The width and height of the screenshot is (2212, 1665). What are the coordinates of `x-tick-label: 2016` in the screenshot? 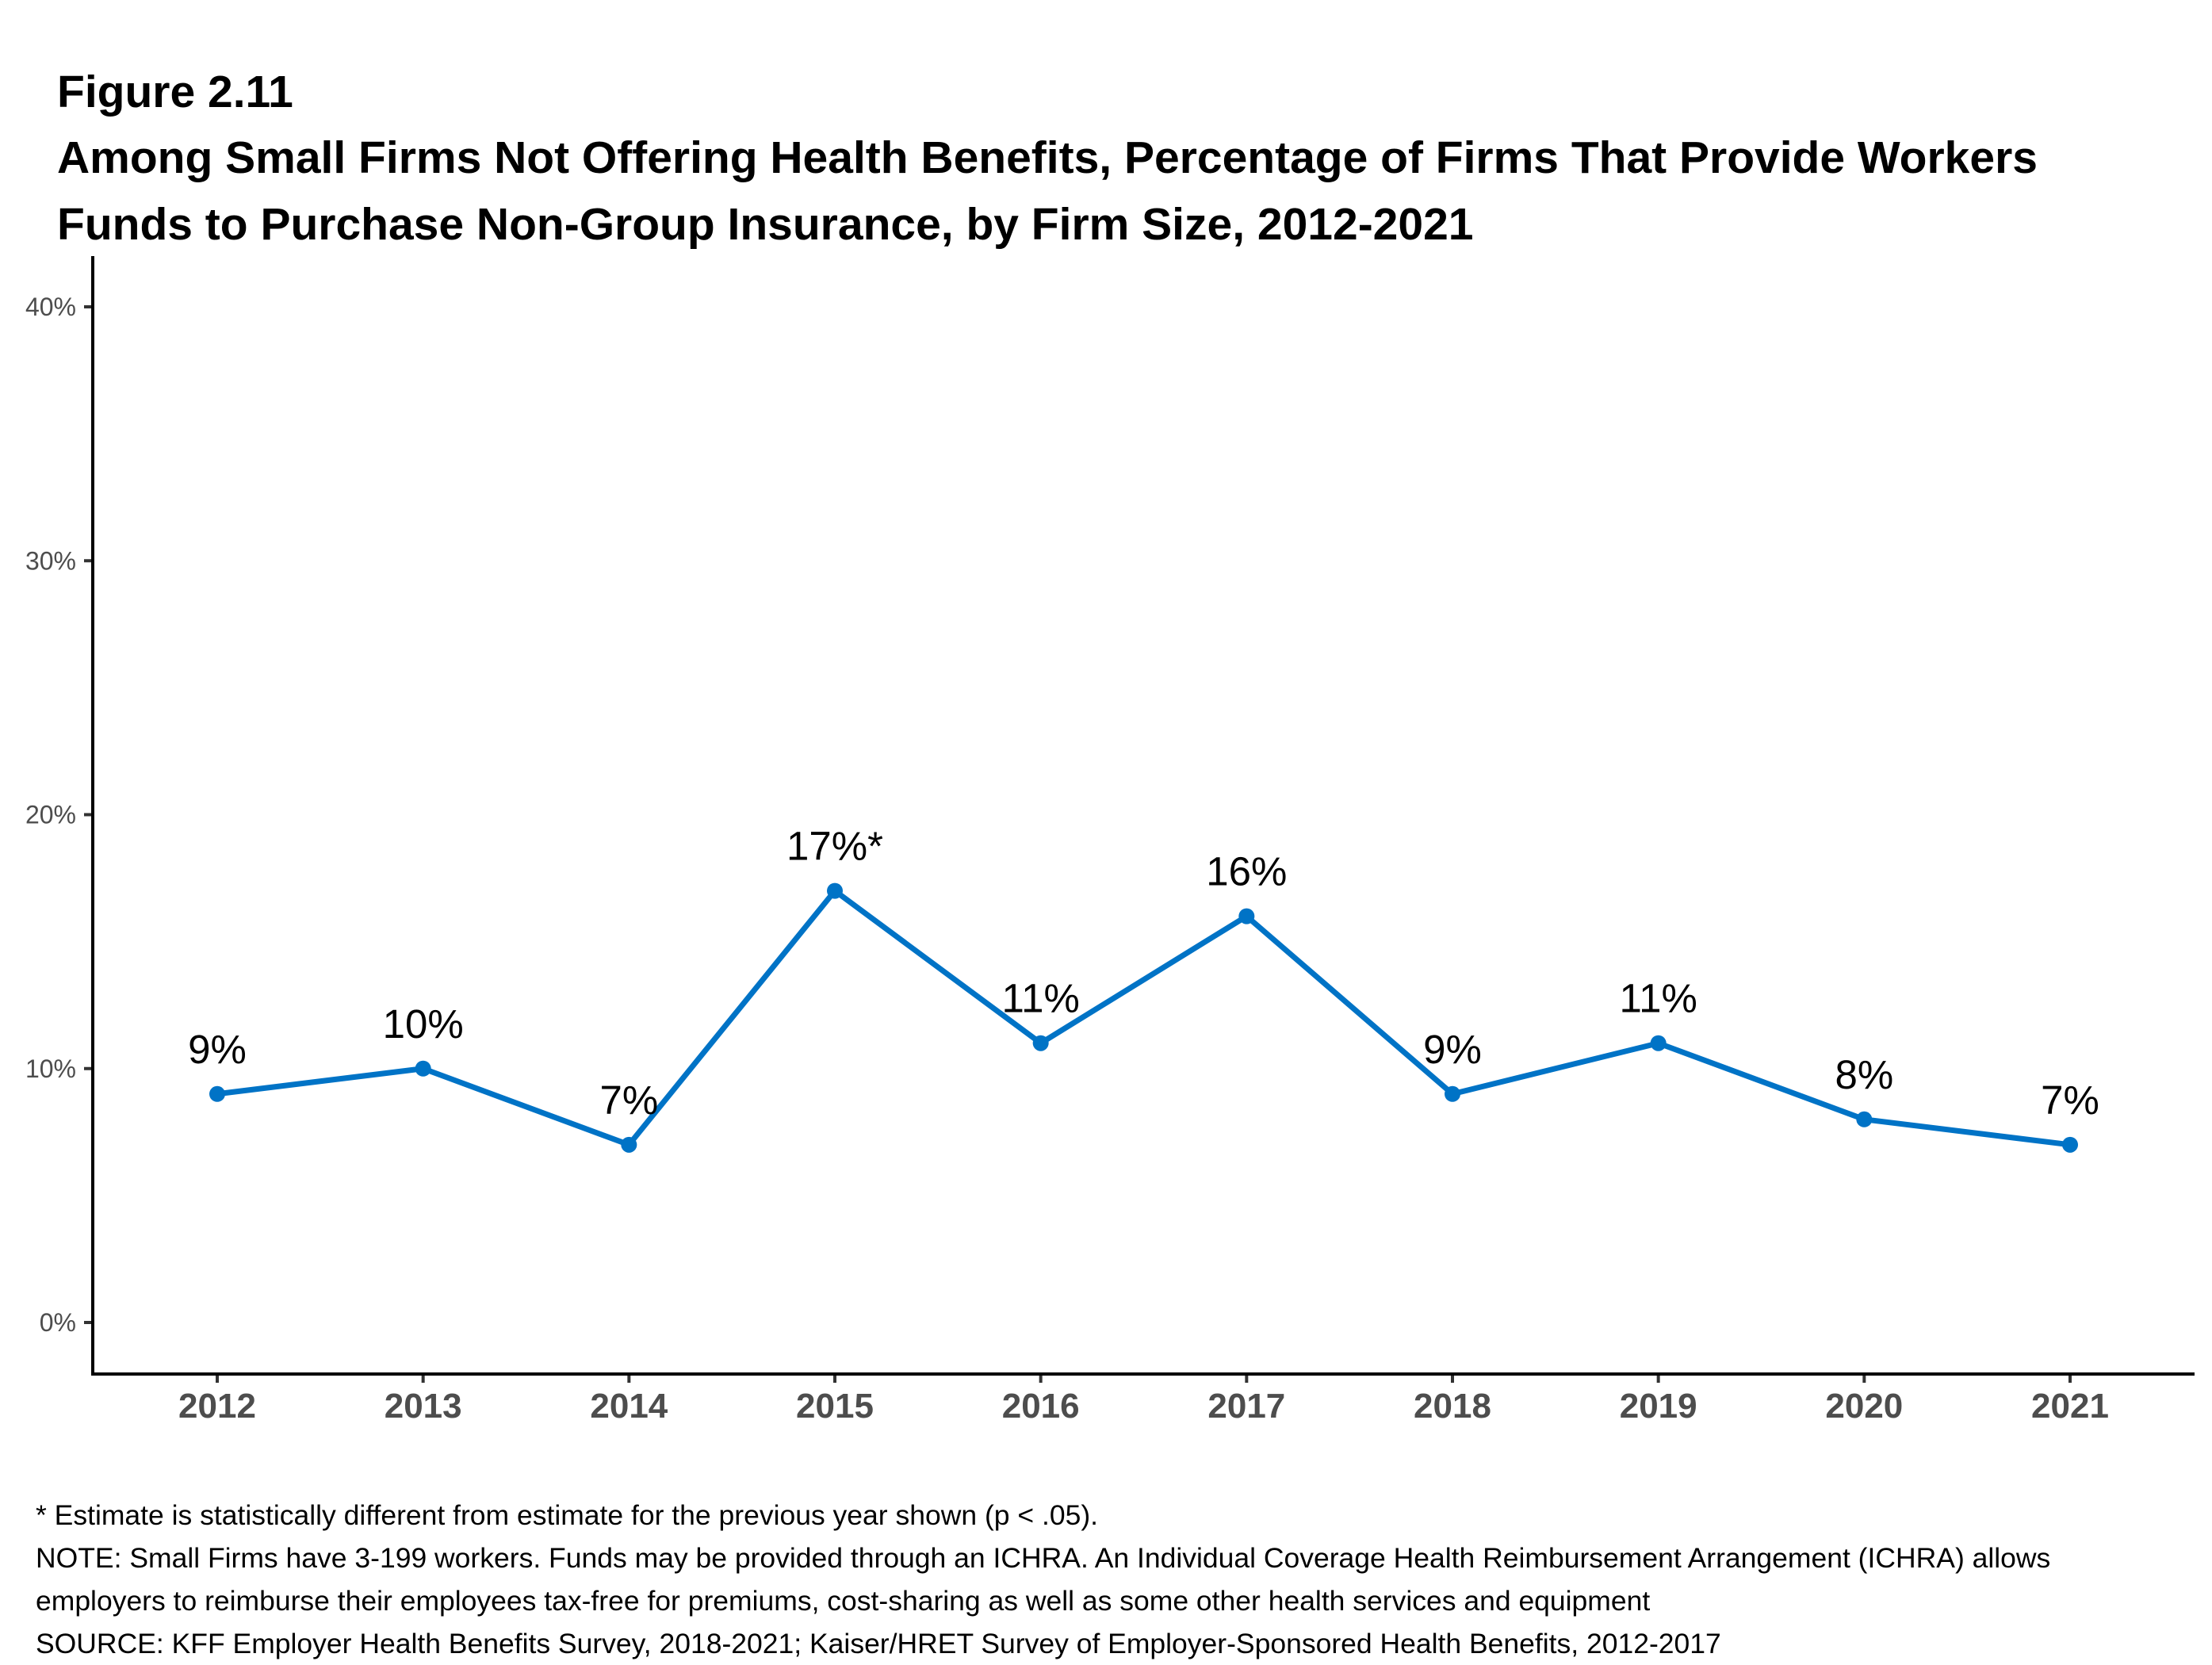 It's located at (1041, 1406).